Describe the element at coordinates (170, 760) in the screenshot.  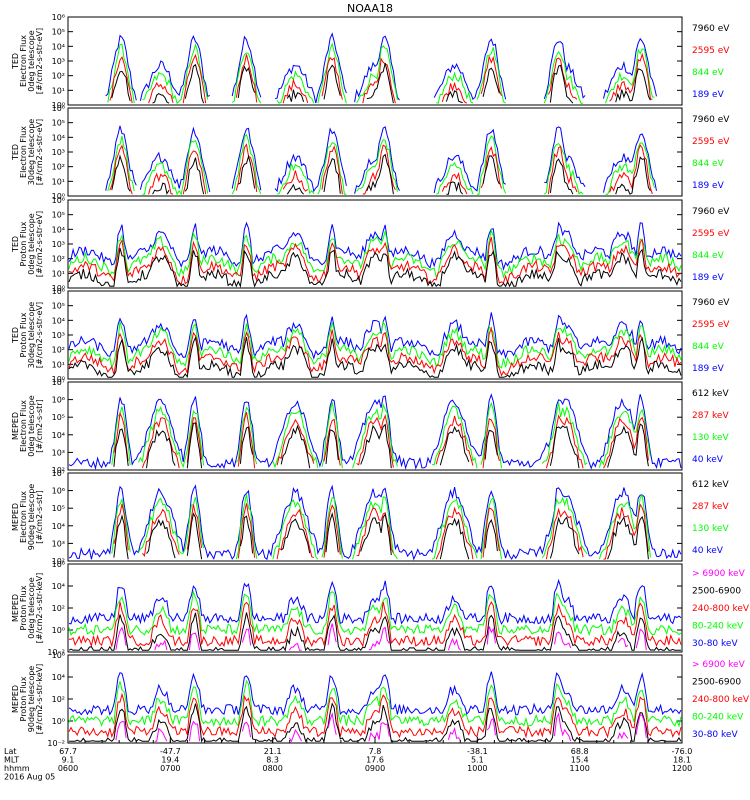
I see `x-tick-label-mlt: 19.4` at that location.